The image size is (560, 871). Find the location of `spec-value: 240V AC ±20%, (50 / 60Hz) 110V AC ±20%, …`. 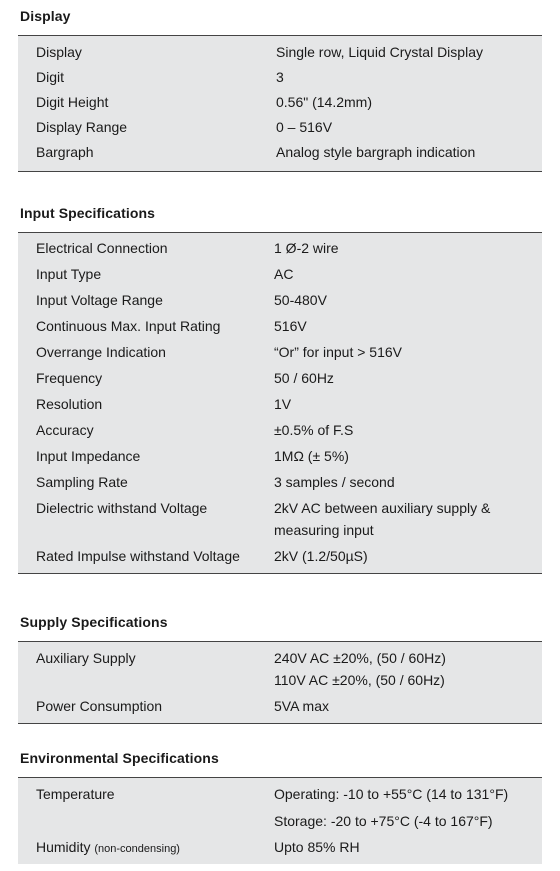

spec-value: 240V AC ±20%, (50 / 60Hz) 110V AC ±20%, … is located at coordinates (399, 669).